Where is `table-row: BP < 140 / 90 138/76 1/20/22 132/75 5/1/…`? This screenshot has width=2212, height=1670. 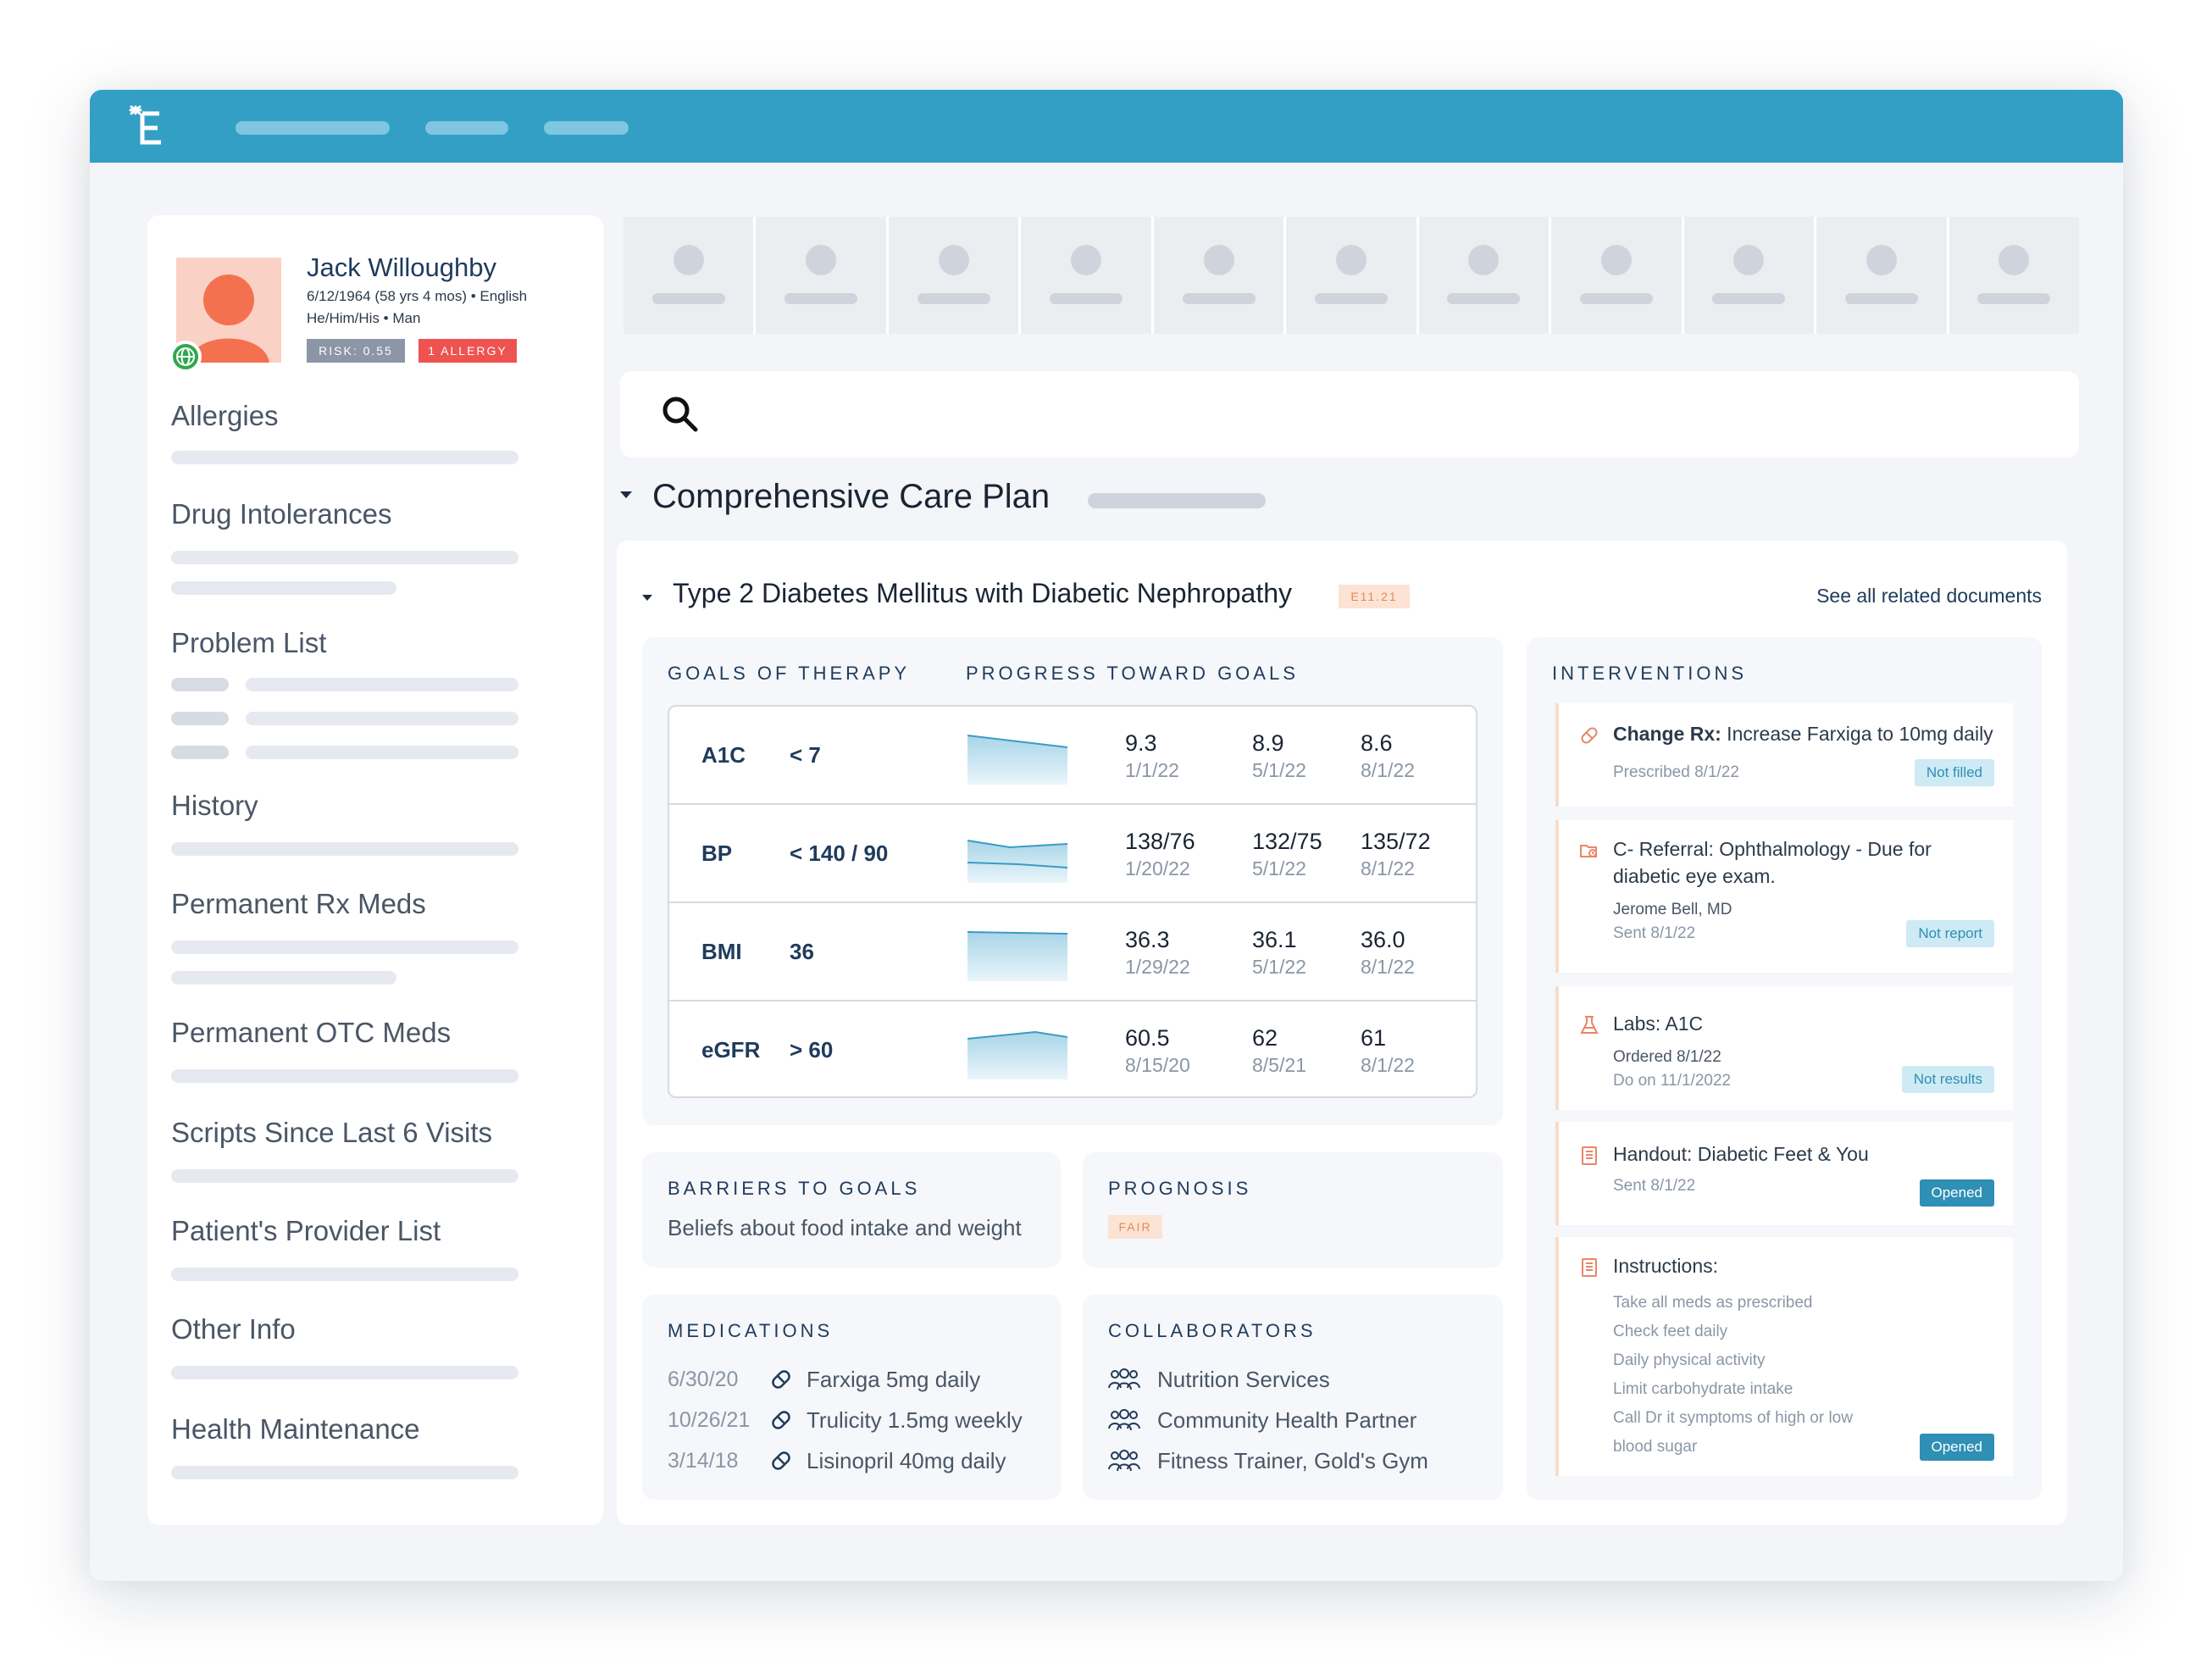 table-row: BP < 140 / 90 138/76 1/20/22 132/75 5/1/… is located at coordinates (1072, 854).